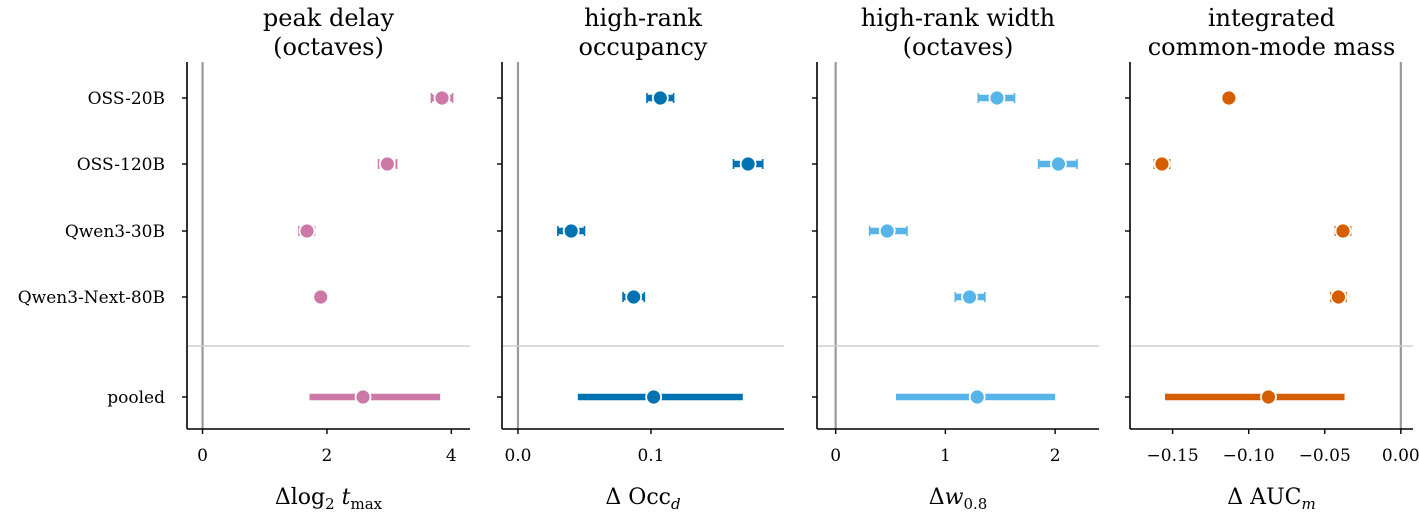 The height and width of the screenshot is (522, 1419). What do you see at coordinates (115, 232) in the screenshot?
I see `y-tick-label: Qwen3-30B` at bounding box center [115, 232].